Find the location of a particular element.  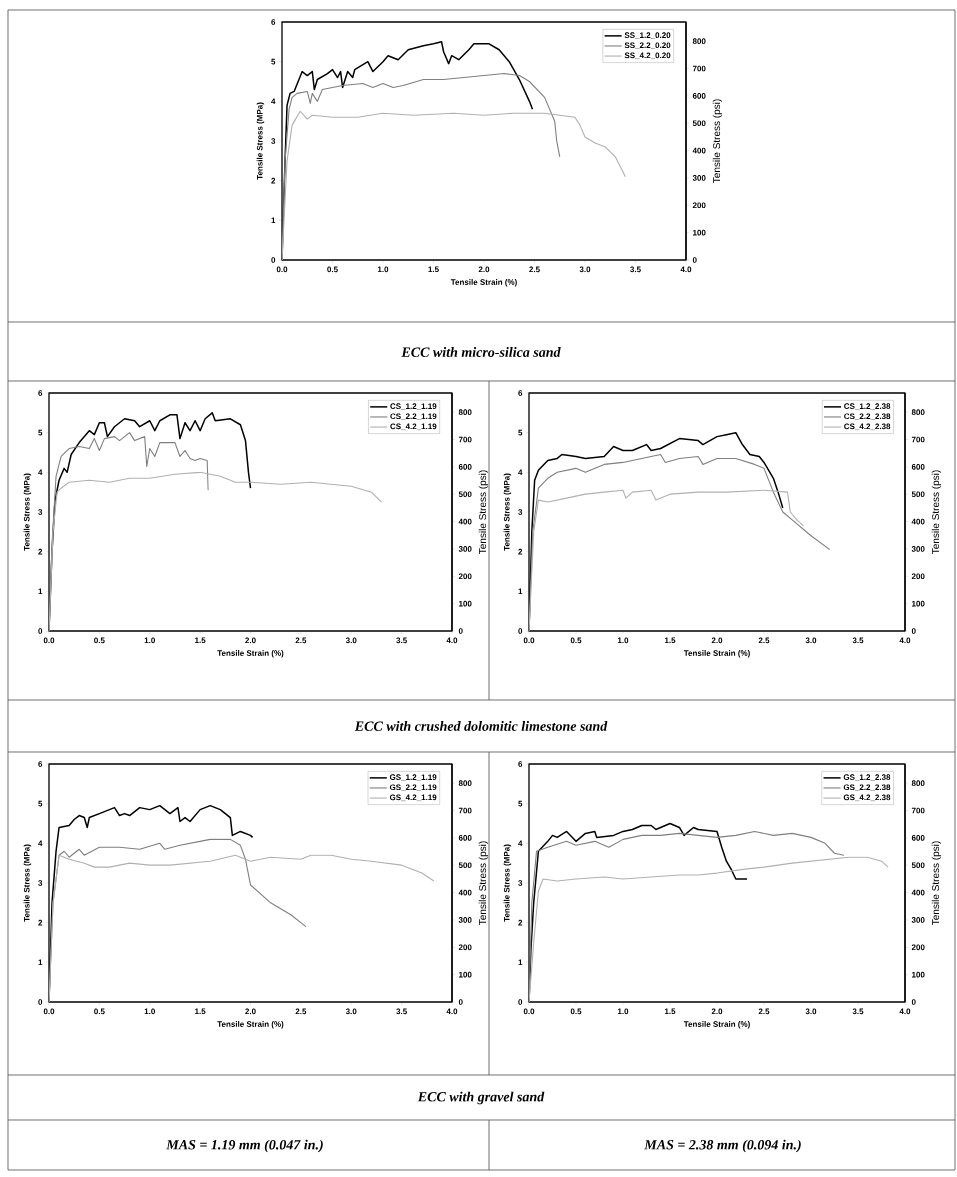

legend-label: CS_1.2_1.19 is located at coordinates (413, 406).